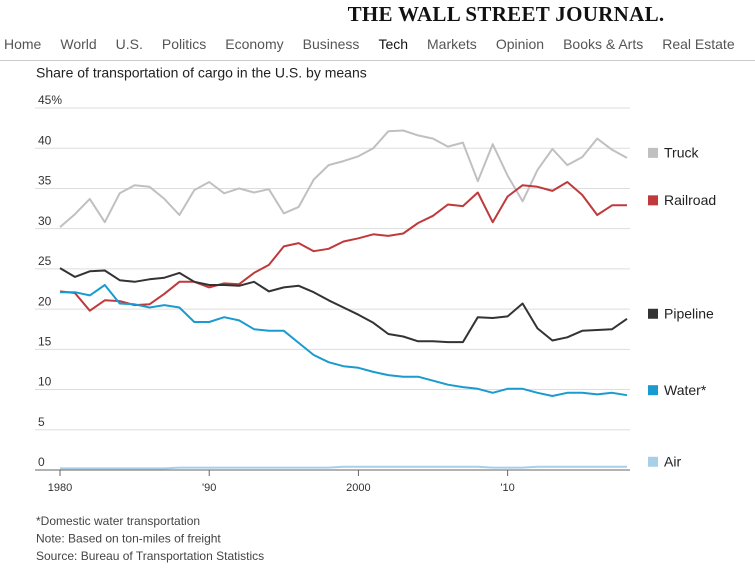 The width and height of the screenshot is (755, 570). I want to click on footnote: *Domestic water transportation, so click(118, 521).